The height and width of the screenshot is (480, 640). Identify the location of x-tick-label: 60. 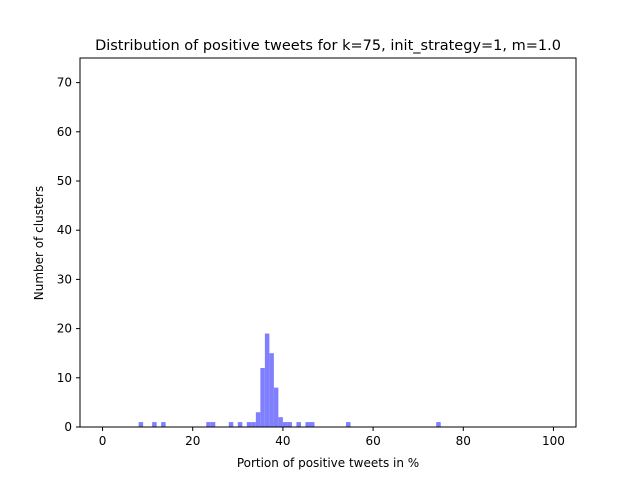
(372, 441).